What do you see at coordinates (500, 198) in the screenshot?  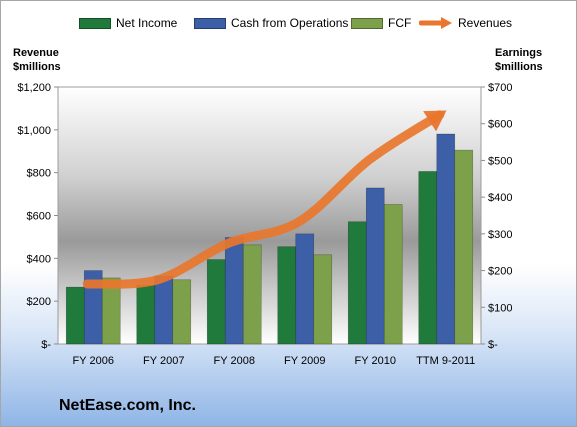 I see `right-tick-label: $400` at bounding box center [500, 198].